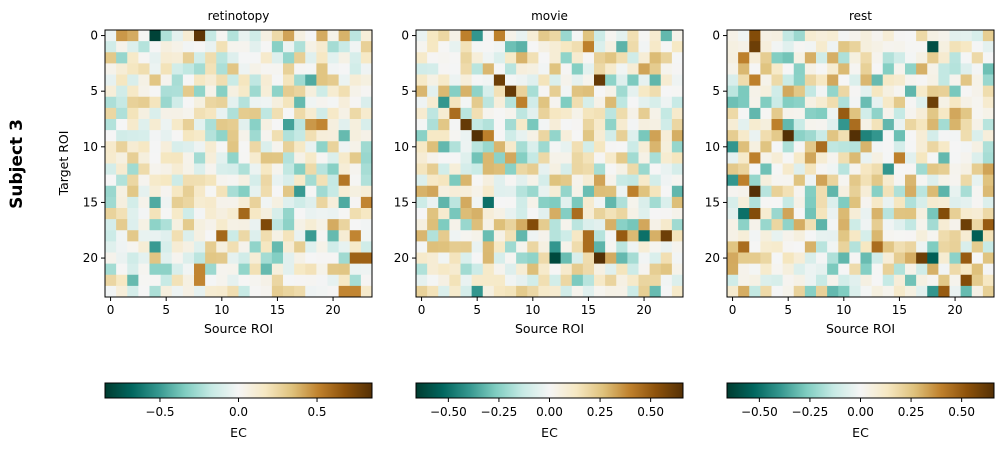 The width and height of the screenshot is (1004, 450). I want to click on colorbar-tick-label: 0.25, so click(911, 412).